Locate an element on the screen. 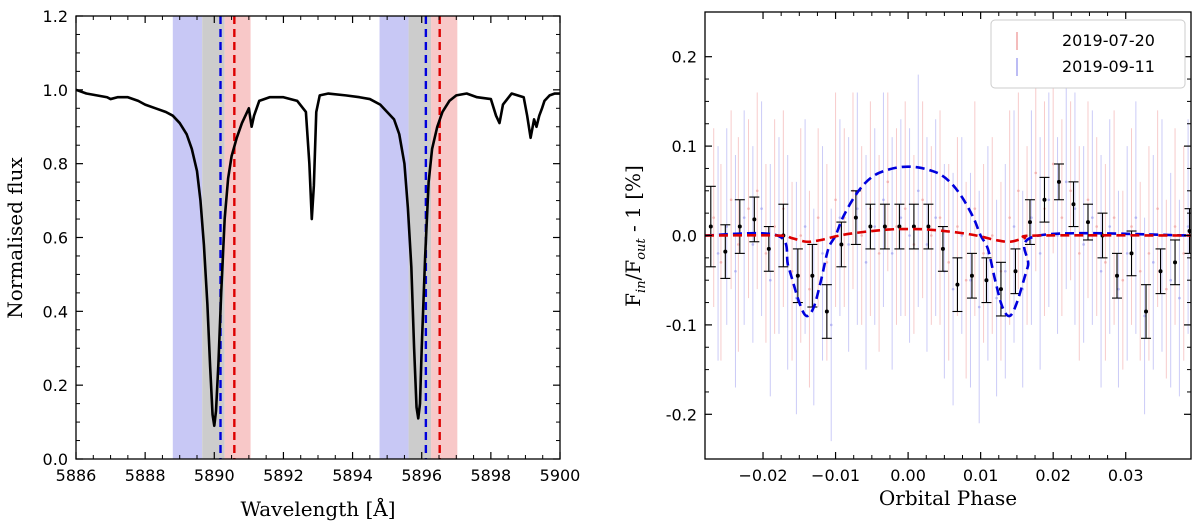 The height and width of the screenshot is (528, 1200). x-tick-label-0-0: 5886 is located at coordinates (76, 475).